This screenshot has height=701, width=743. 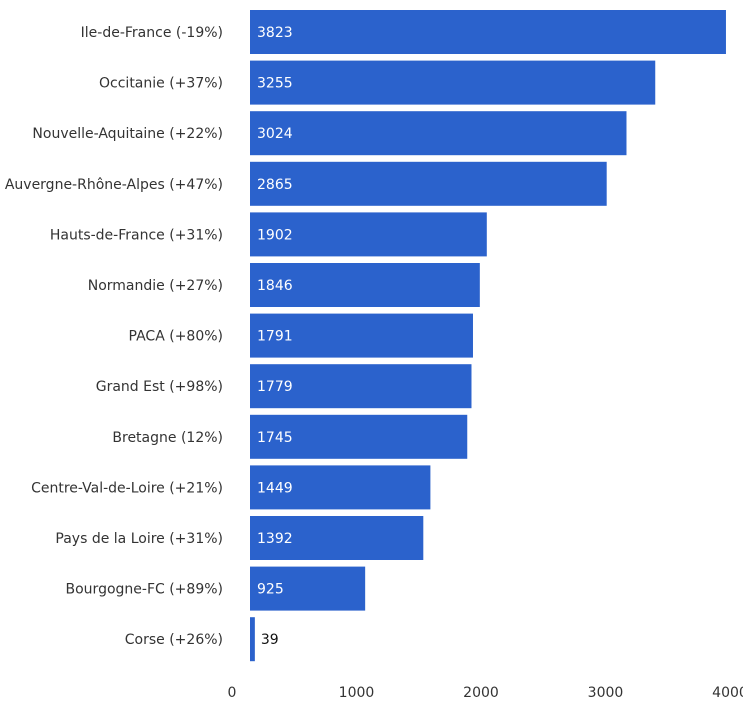 What do you see at coordinates (275, 286) in the screenshot?
I see `value-label-5: 1846` at bounding box center [275, 286].